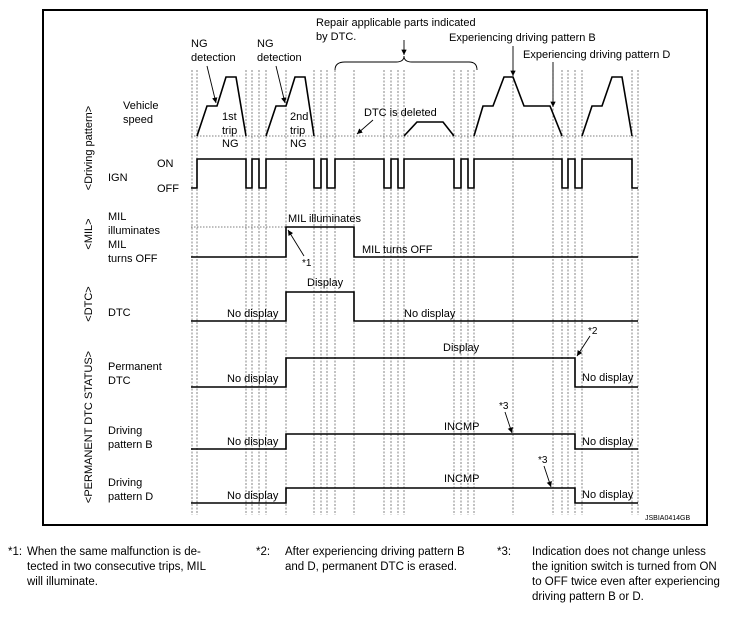  What do you see at coordinates (619, 552) in the screenshot?
I see `footnote-line: Indication does not change unless` at bounding box center [619, 552].